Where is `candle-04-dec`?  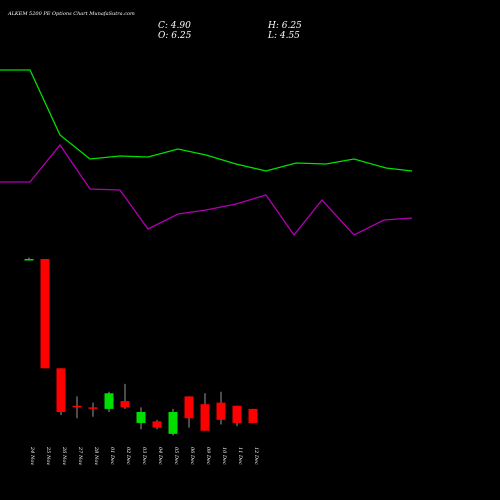 candle-04-dec is located at coordinates (157, 424).